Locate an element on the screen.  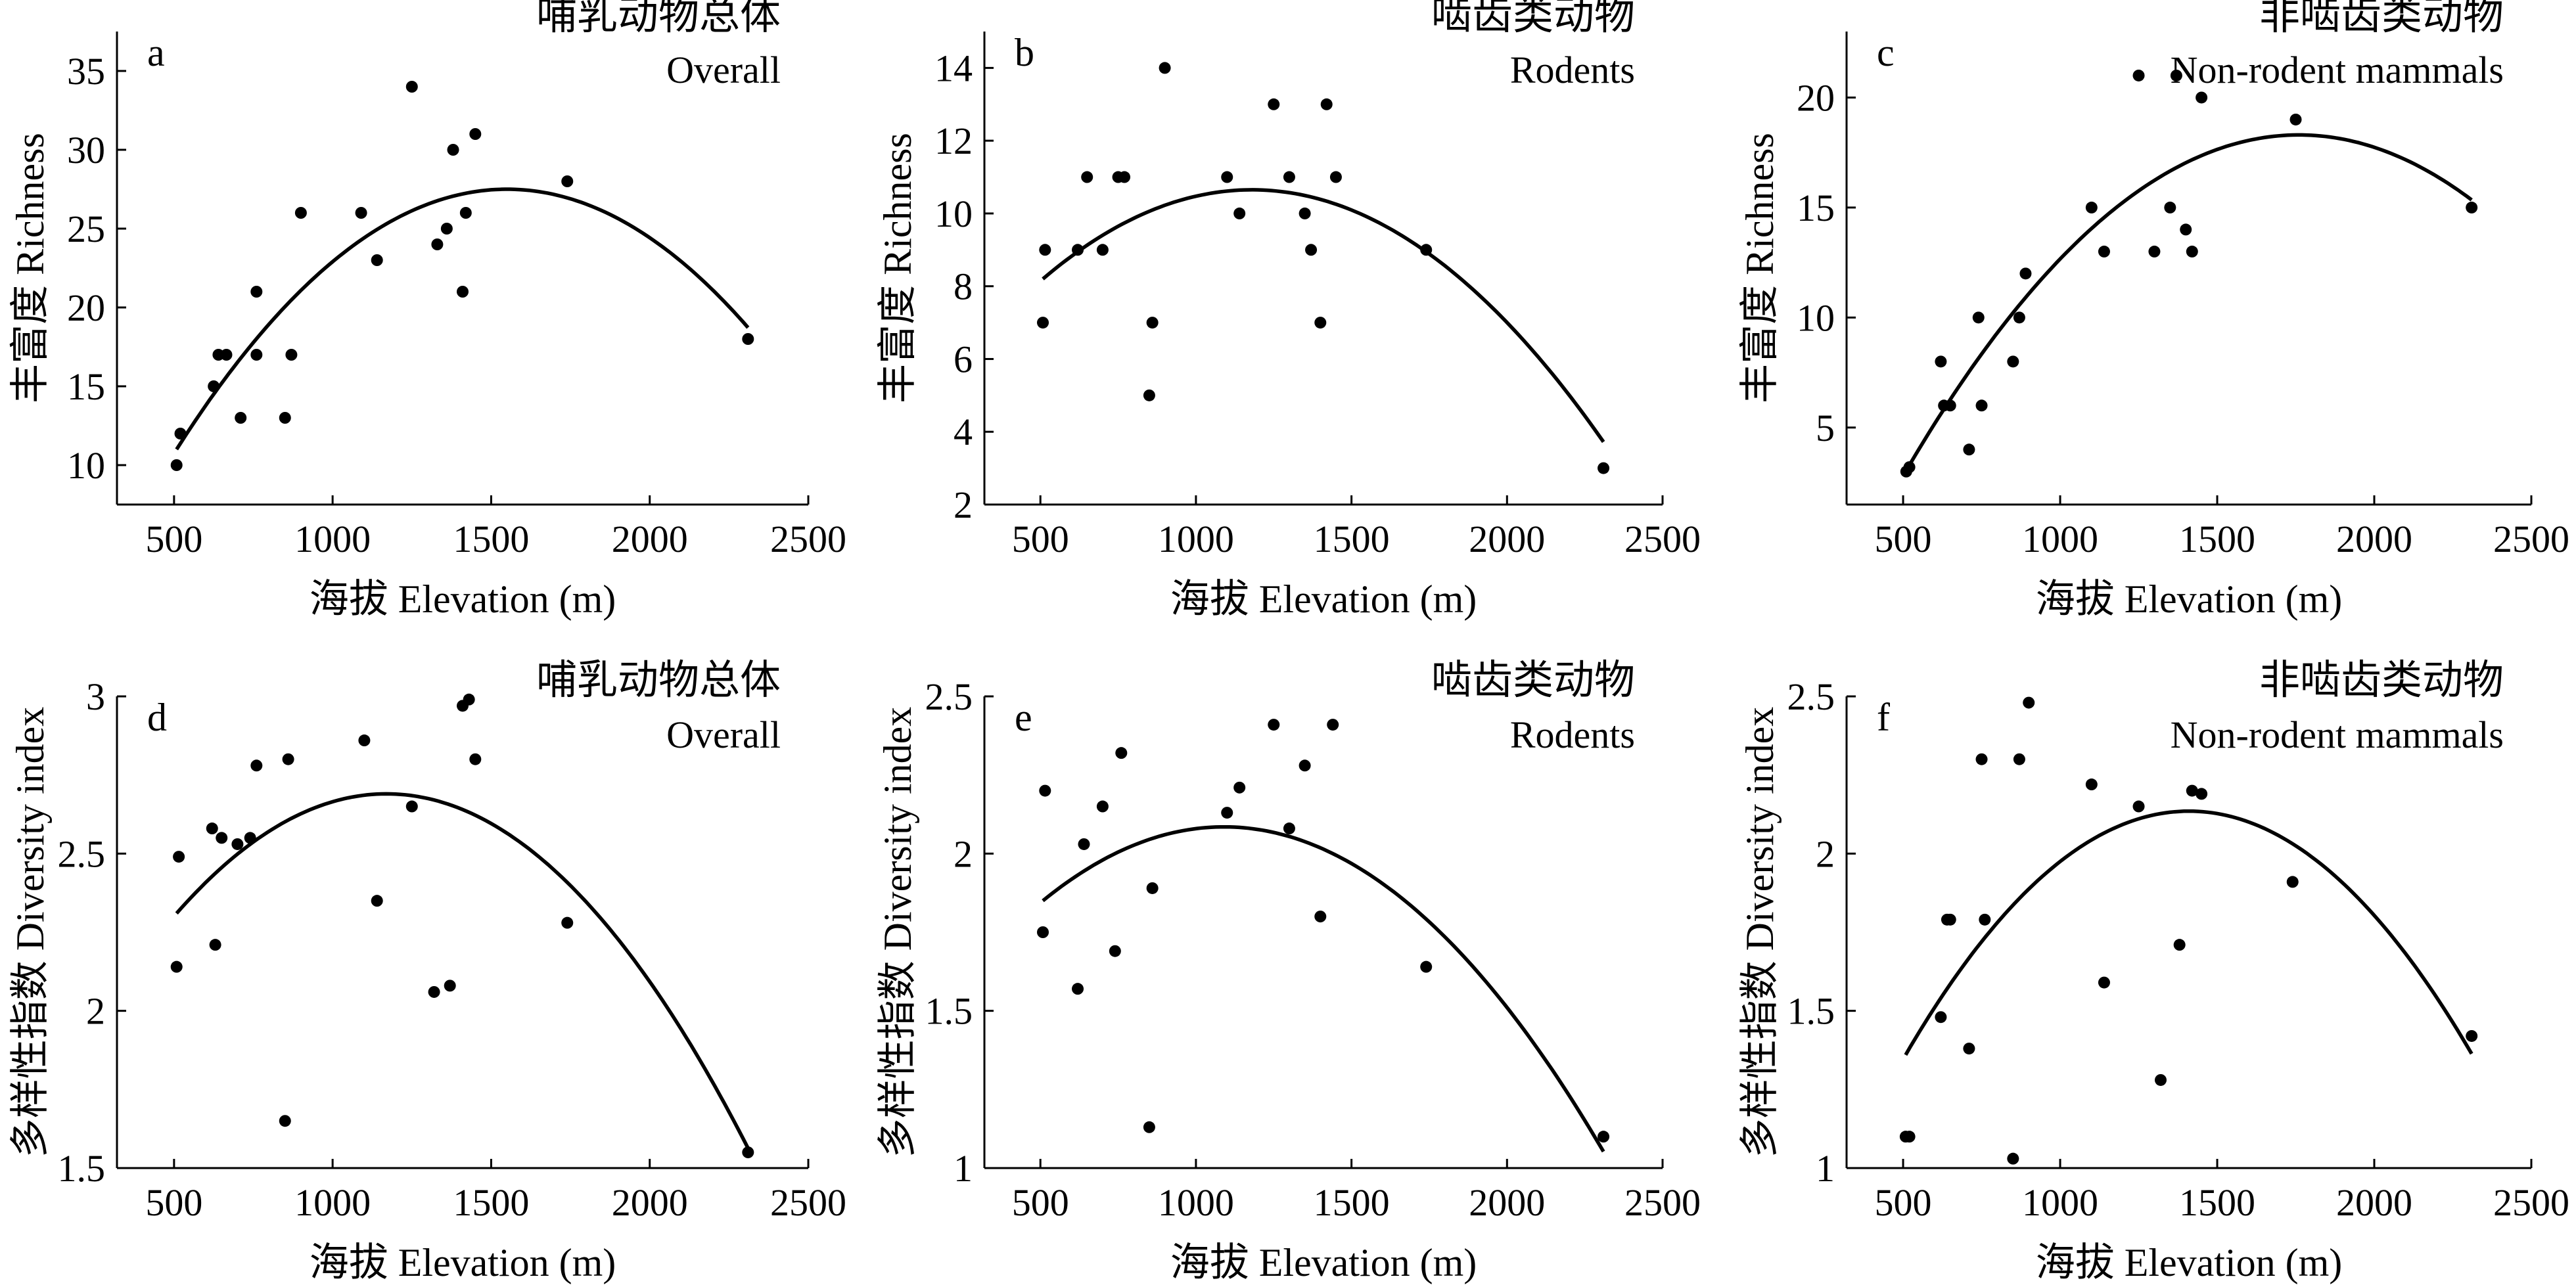
y-tick-label: 35 is located at coordinates (86, 71).